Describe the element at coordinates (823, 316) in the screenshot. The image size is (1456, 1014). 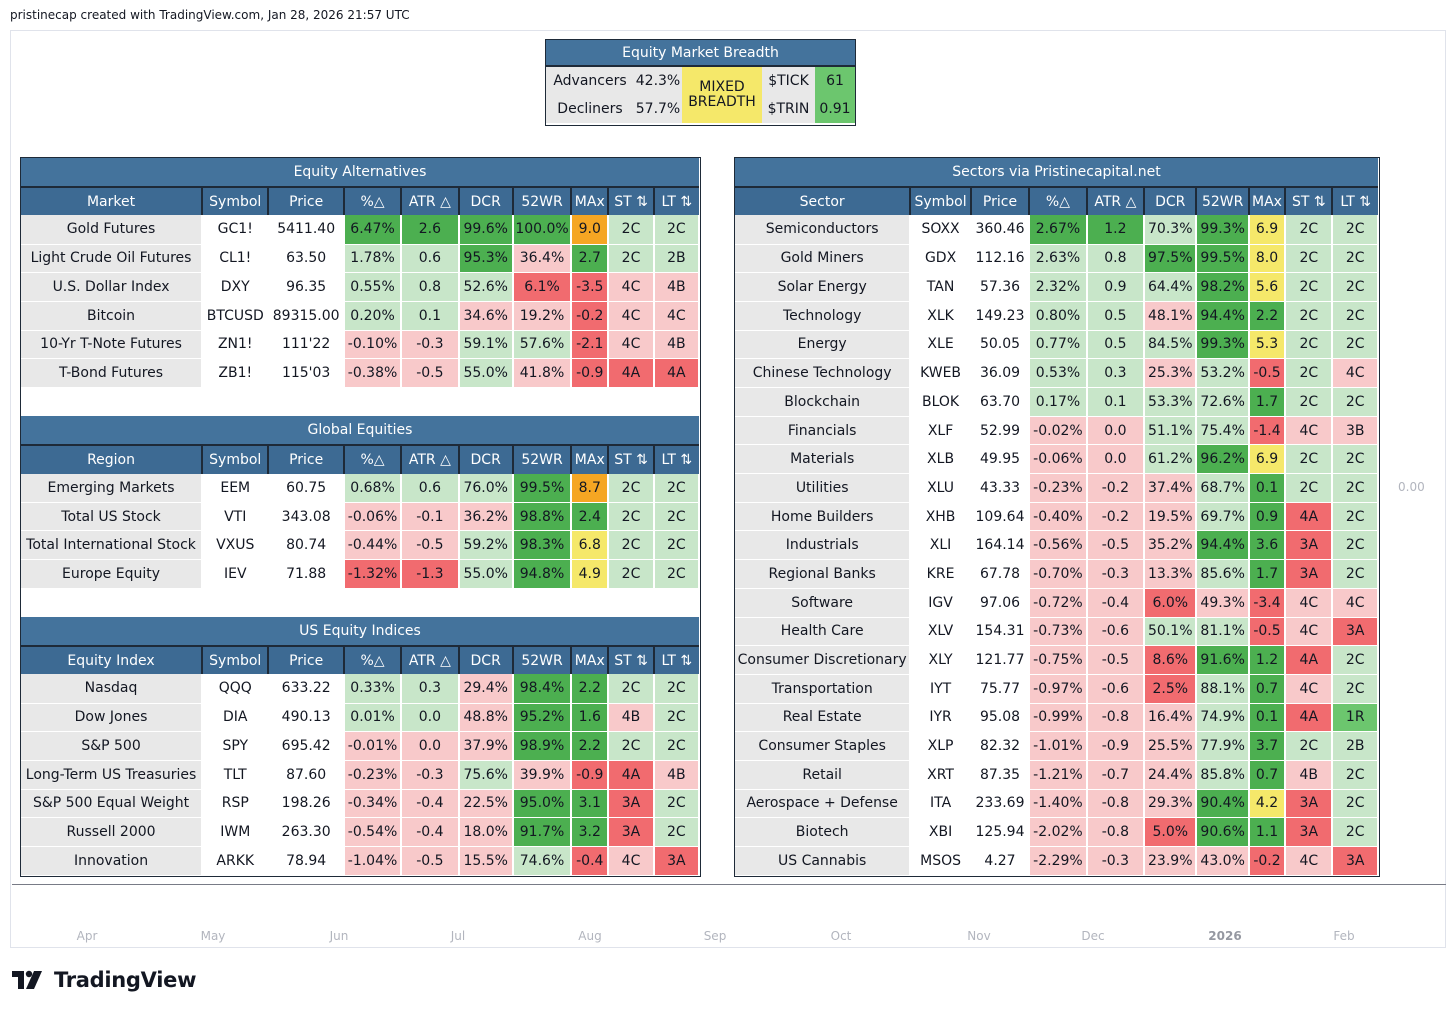
I see `cell-name: Technology` at that location.